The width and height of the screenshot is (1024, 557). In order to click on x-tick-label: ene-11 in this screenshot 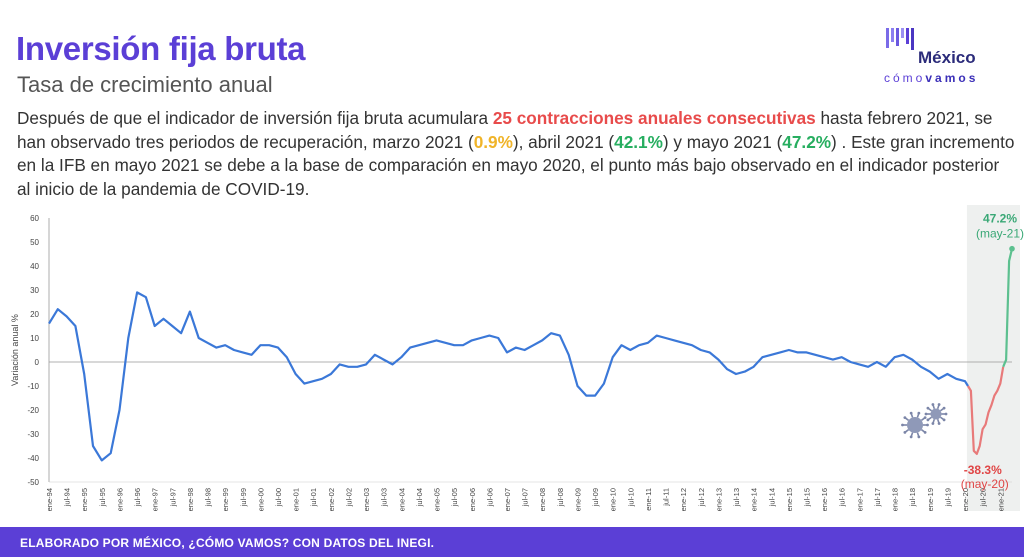, I will do `click(648, 499)`.